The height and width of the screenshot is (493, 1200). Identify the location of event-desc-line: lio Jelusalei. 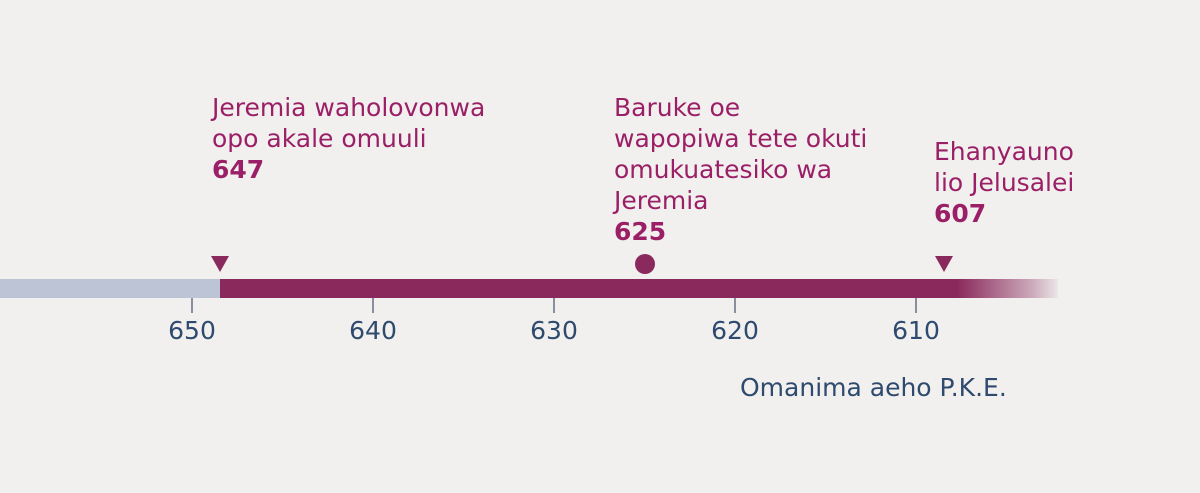
(1004, 182).